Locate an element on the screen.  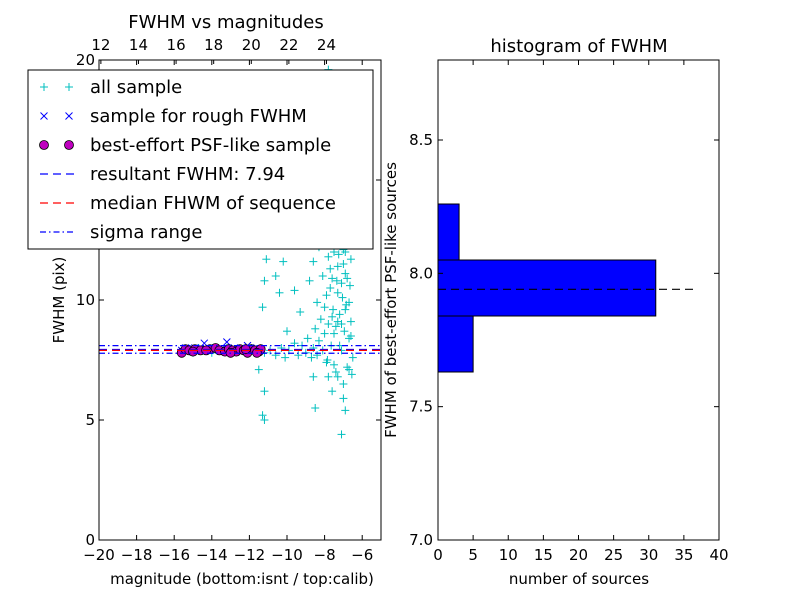
x-tick-label-0: −20 is located at coordinates (99, 555).